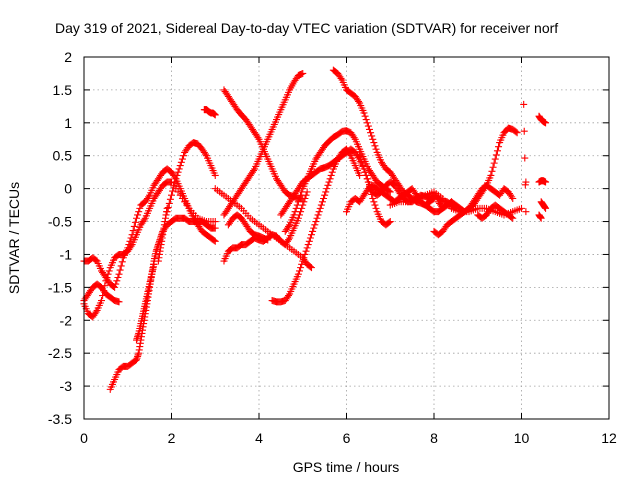  What do you see at coordinates (63, 156) in the screenshot?
I see `y-tick-label: 0.5` at bounding box center [63, 156].